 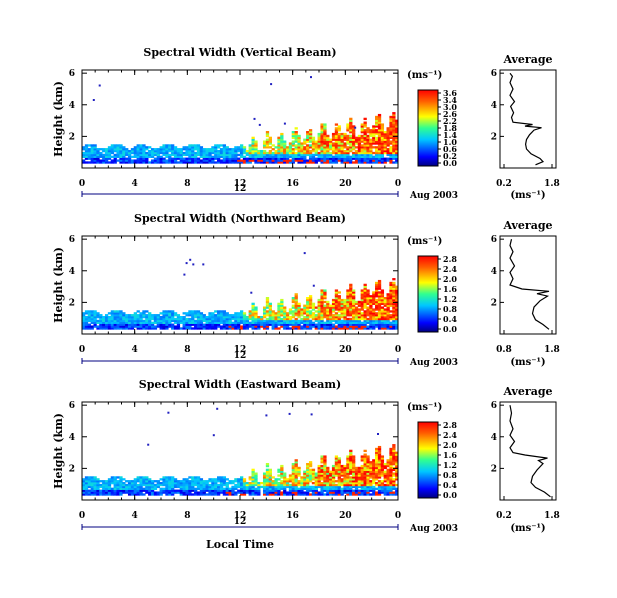 What do you see at coordinates (494, 469) in the screenshot?
I see `profile-y-tick-label: 2` at bounding box center [494, 469].